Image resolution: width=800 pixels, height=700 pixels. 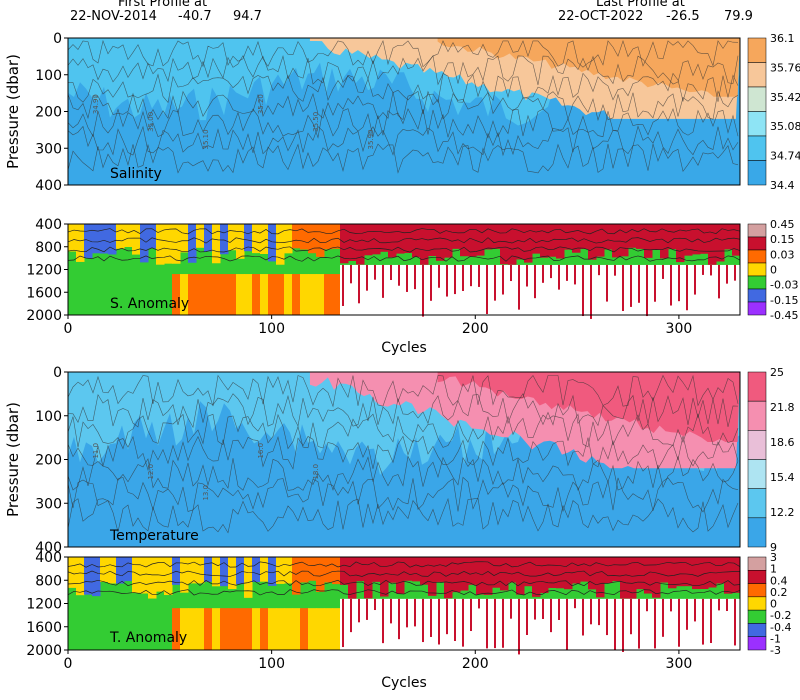 I want to click on contour-label: 11.0, so click(x=96, y=451).